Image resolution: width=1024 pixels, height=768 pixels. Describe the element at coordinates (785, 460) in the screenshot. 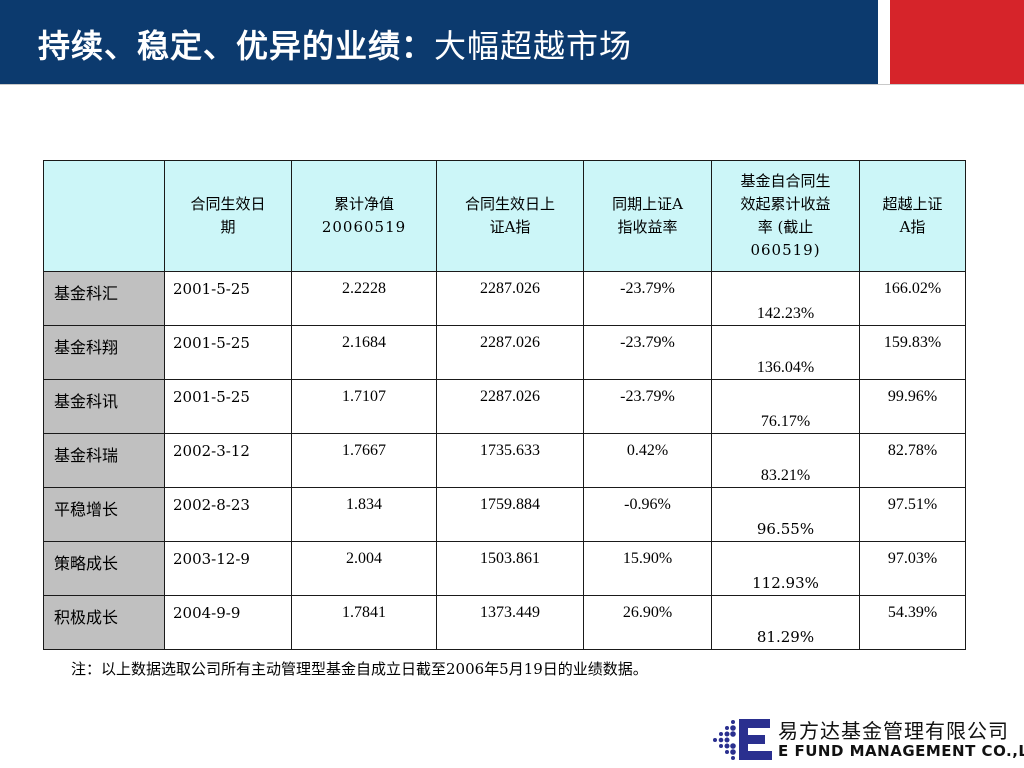

I see `cumulative-return-cell: 83.21%` at that location.